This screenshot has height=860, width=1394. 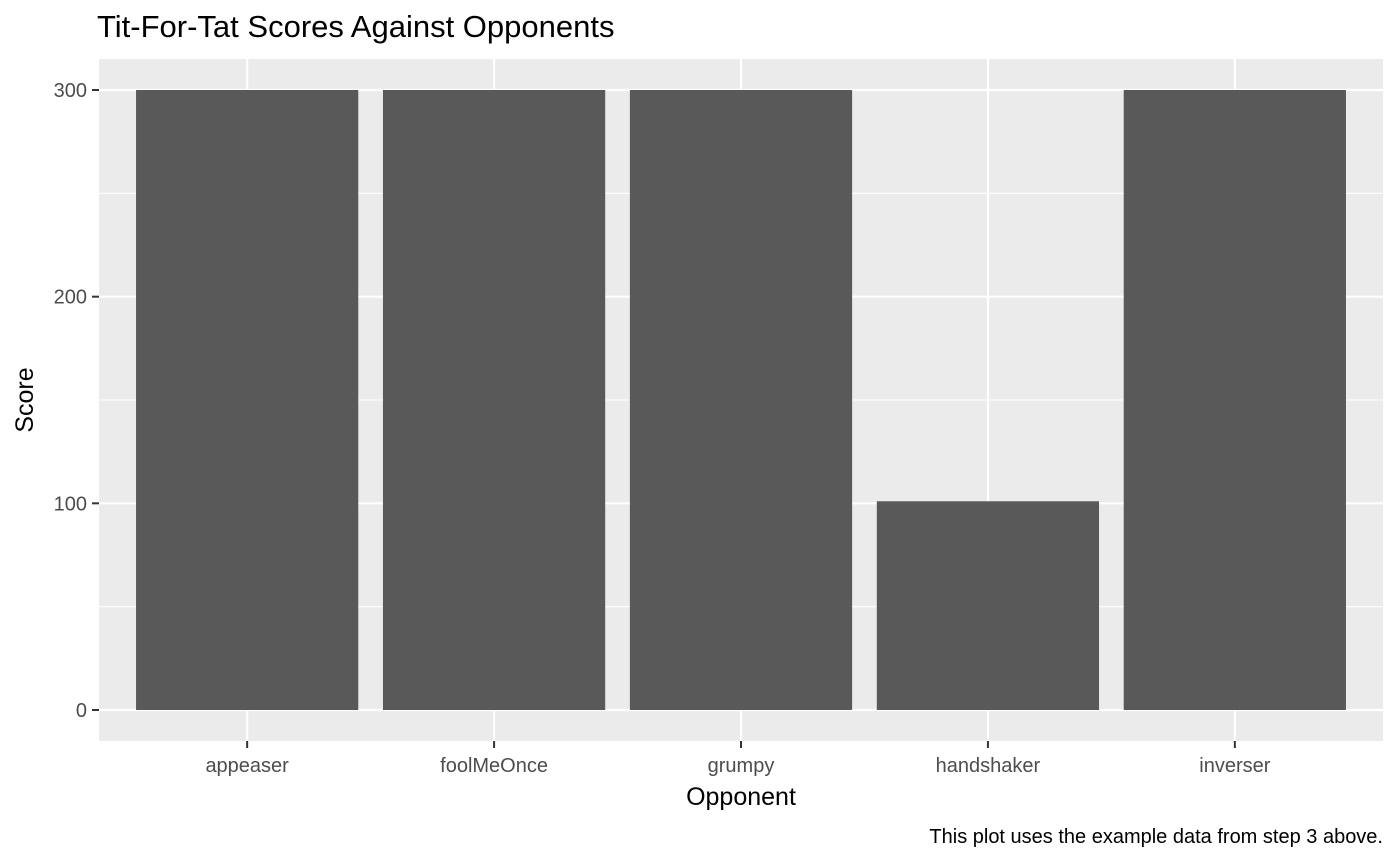 What do you see at coordinates (81, 711) in the screenshot?
I see `y-tick-label: 0` at bounding box center [81, 711].